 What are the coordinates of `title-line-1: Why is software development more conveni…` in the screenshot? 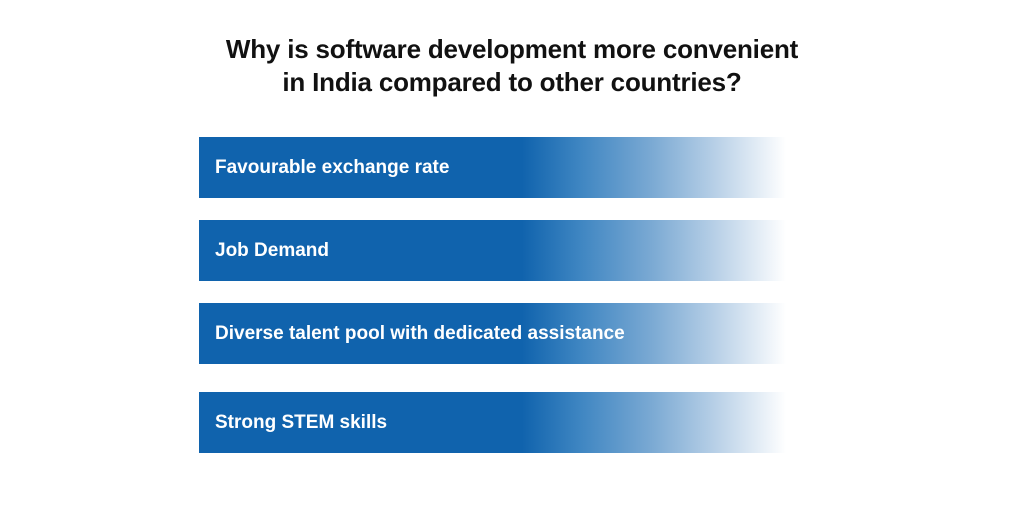 It's located at (512, 49).